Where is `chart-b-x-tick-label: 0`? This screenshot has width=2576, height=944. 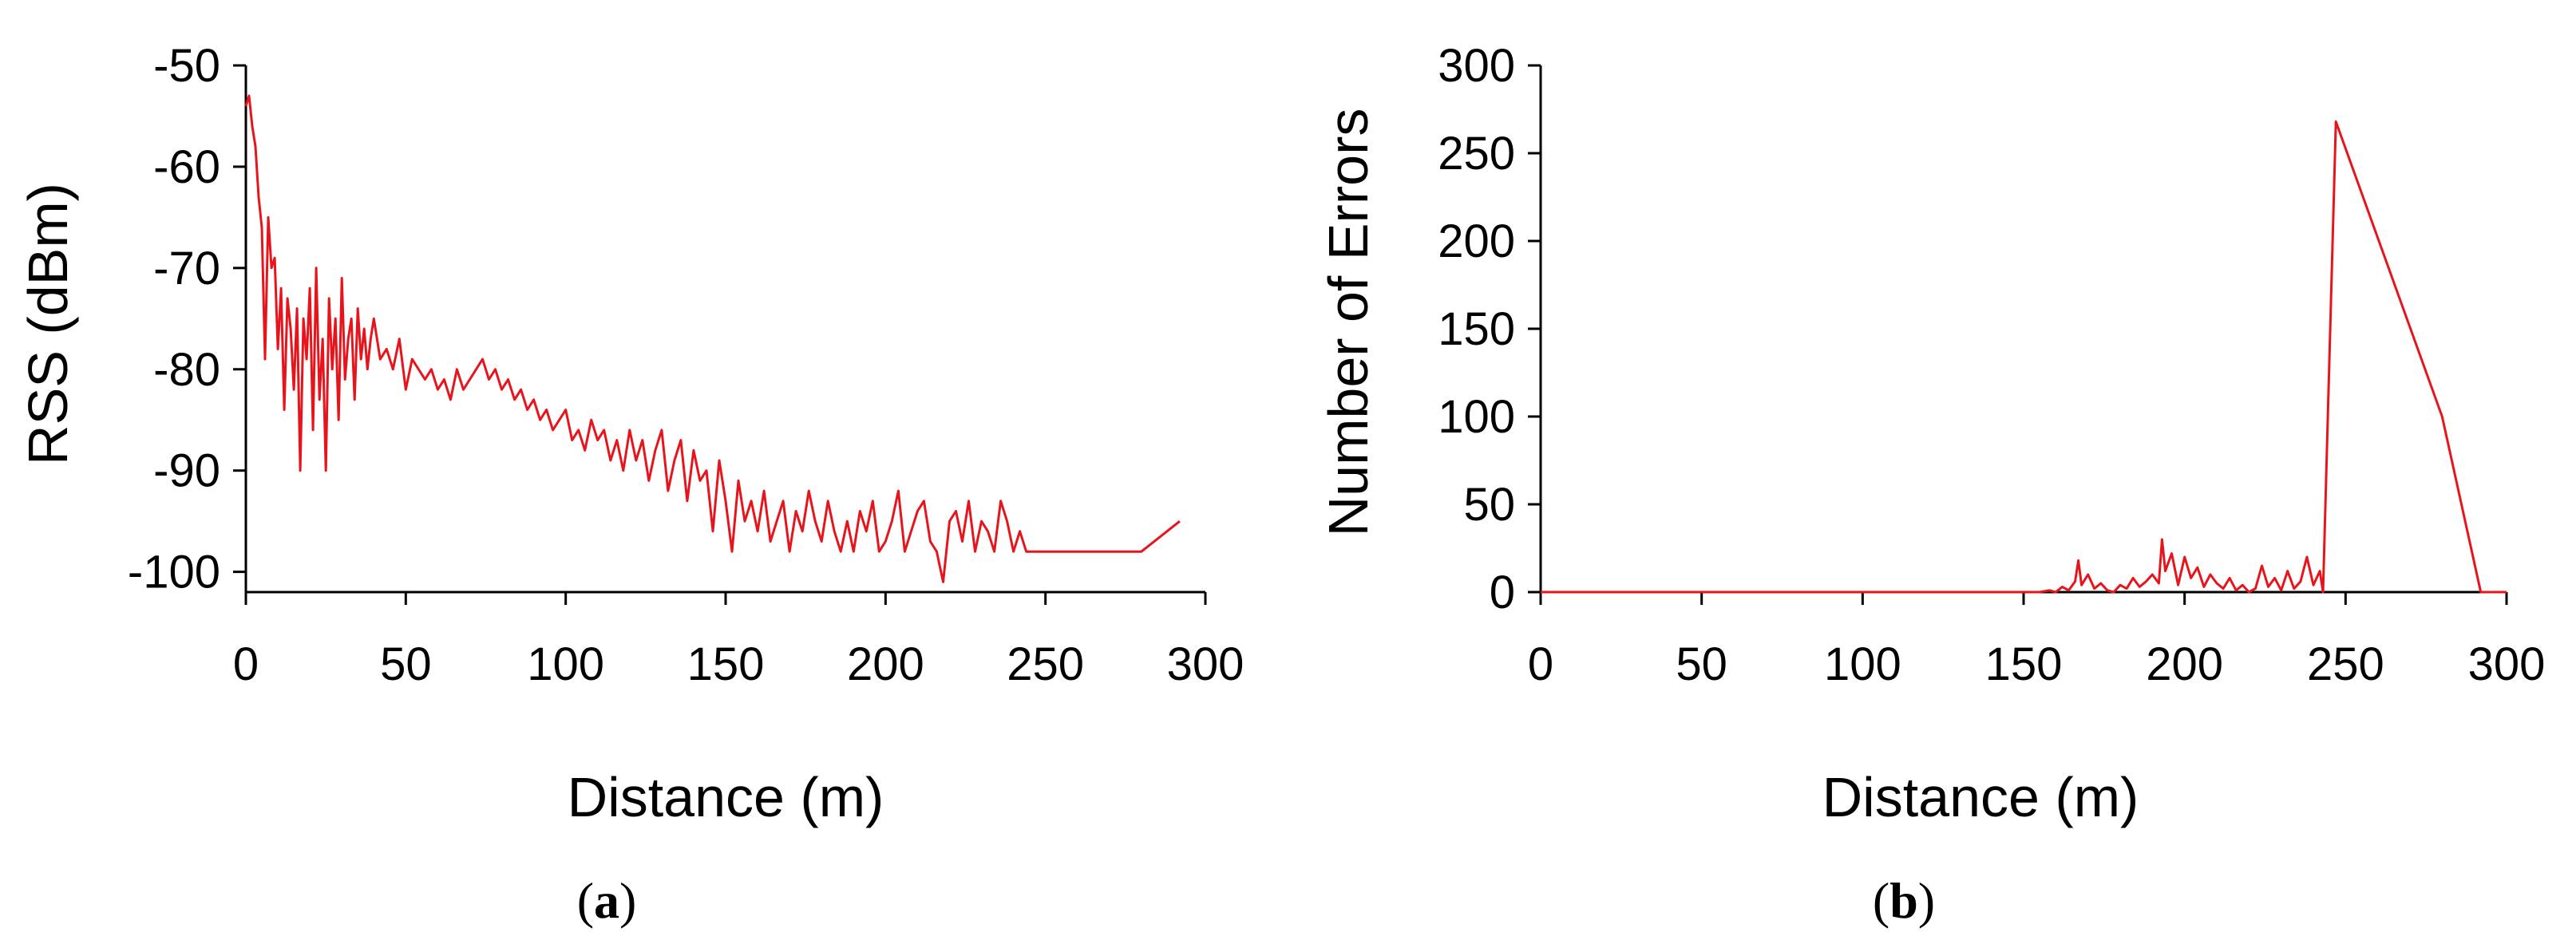 chart-b-x-tick-label: 0 is located at coordinates (1541, 664).